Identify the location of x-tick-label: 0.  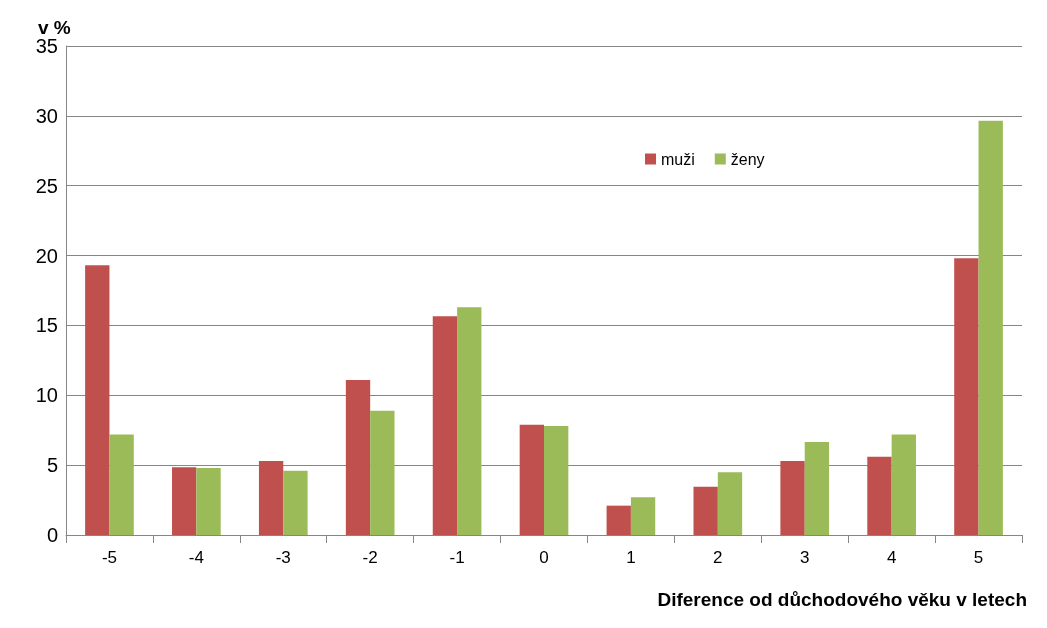
(544, 557).